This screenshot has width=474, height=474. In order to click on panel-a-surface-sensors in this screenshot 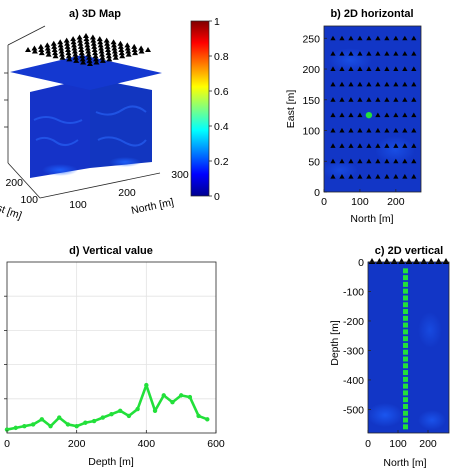, I will do `click(88, 49)`.